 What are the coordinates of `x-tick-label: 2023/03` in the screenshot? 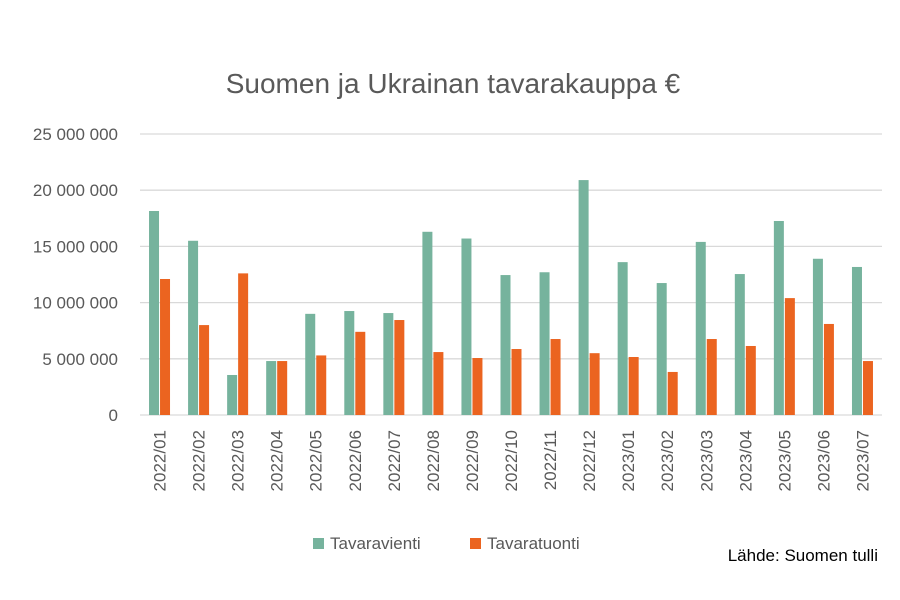 It's located at (706, 460).